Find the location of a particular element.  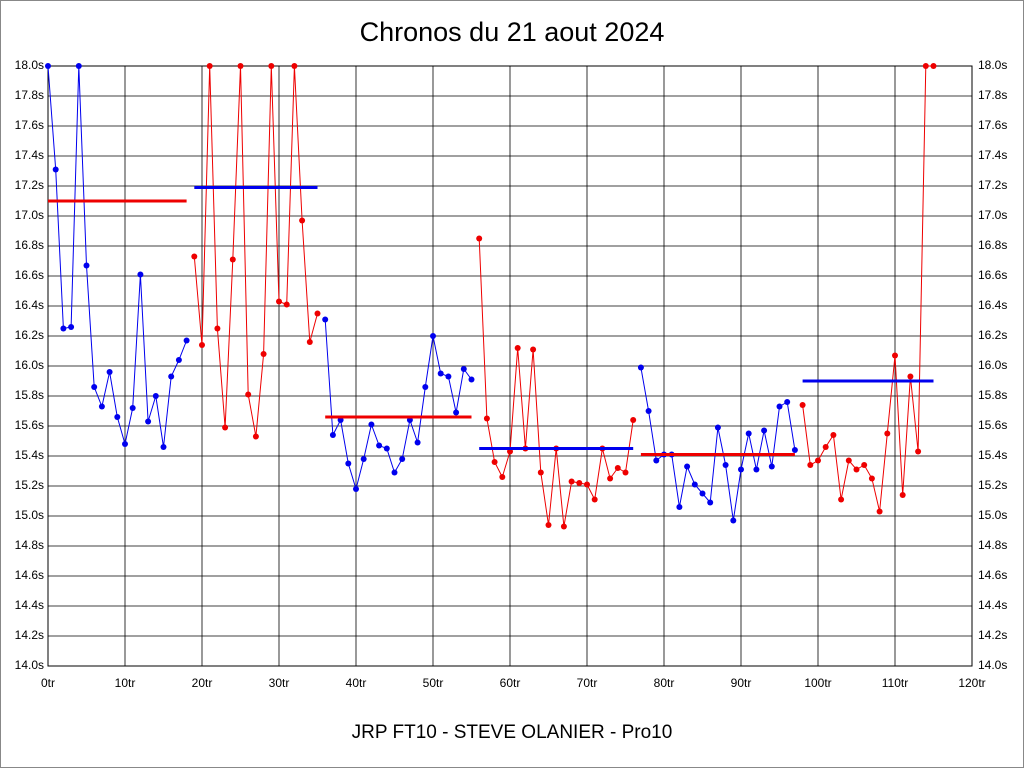

y-tick-label: 15.2s is located at coordinates (29, 485).